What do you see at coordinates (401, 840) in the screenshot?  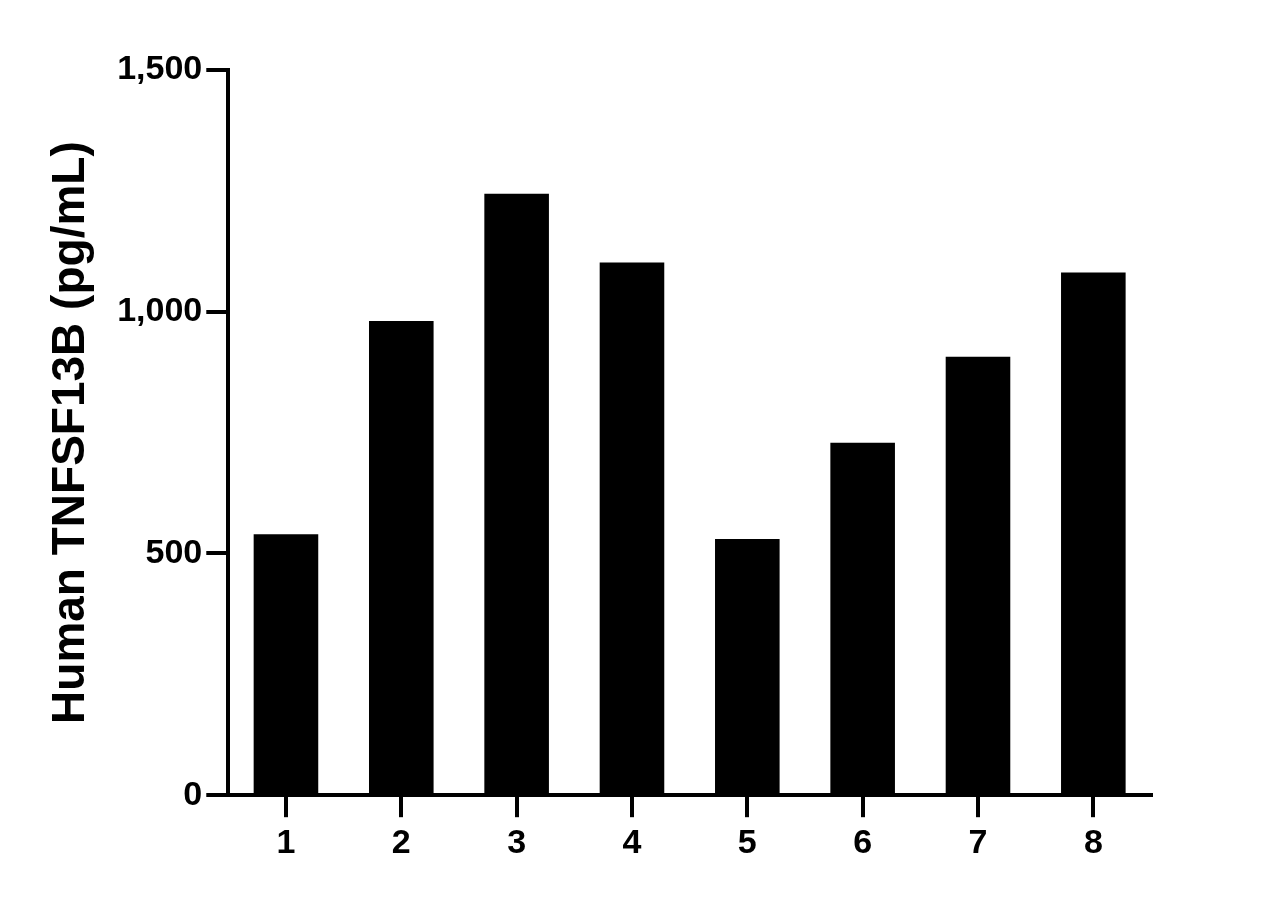 I see `x-tick-label: 2` at bounding box center [401, 840].